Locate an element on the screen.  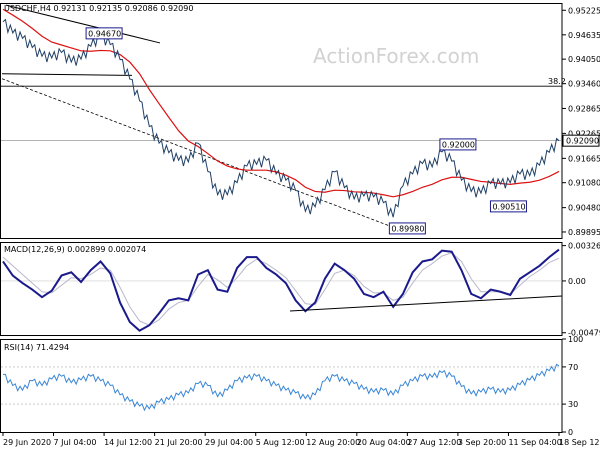
current-price-badge is located at coordinates (581, 140).